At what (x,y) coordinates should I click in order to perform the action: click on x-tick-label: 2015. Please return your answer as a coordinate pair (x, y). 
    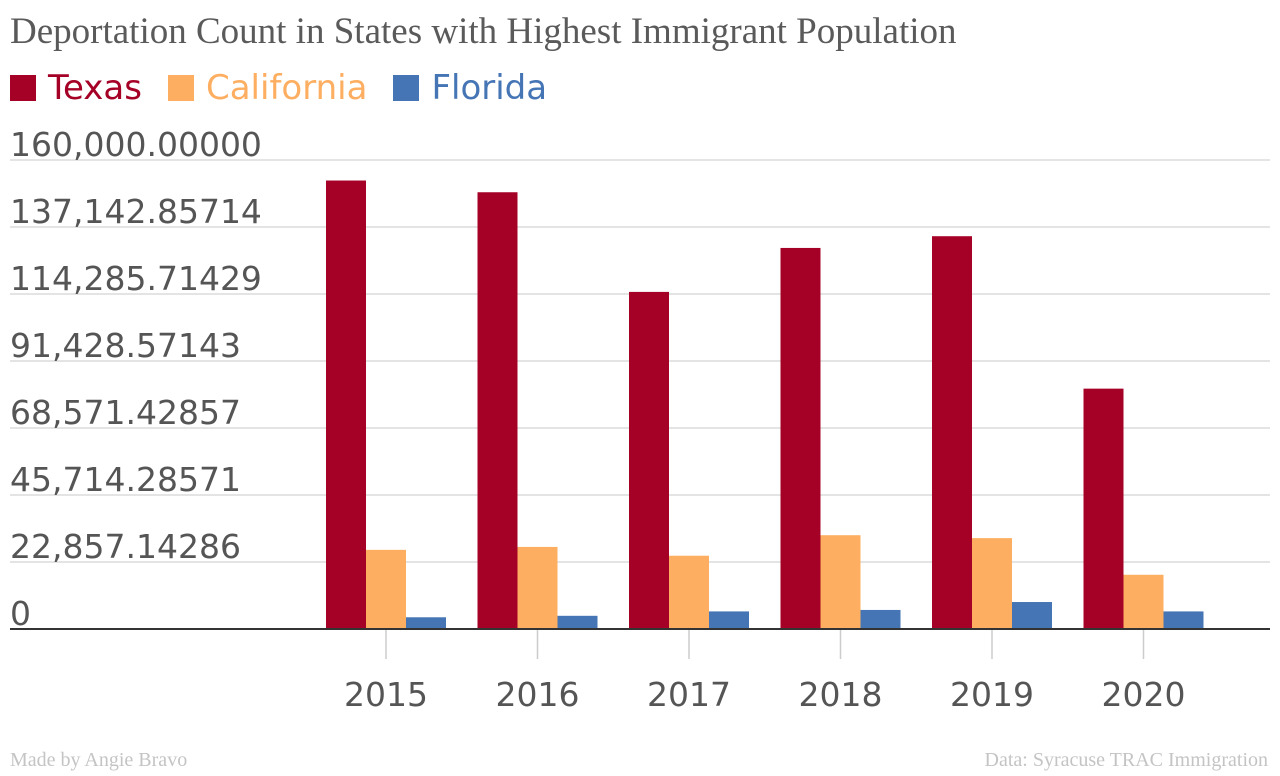
    Looking at the image, I should click on (386, 694).